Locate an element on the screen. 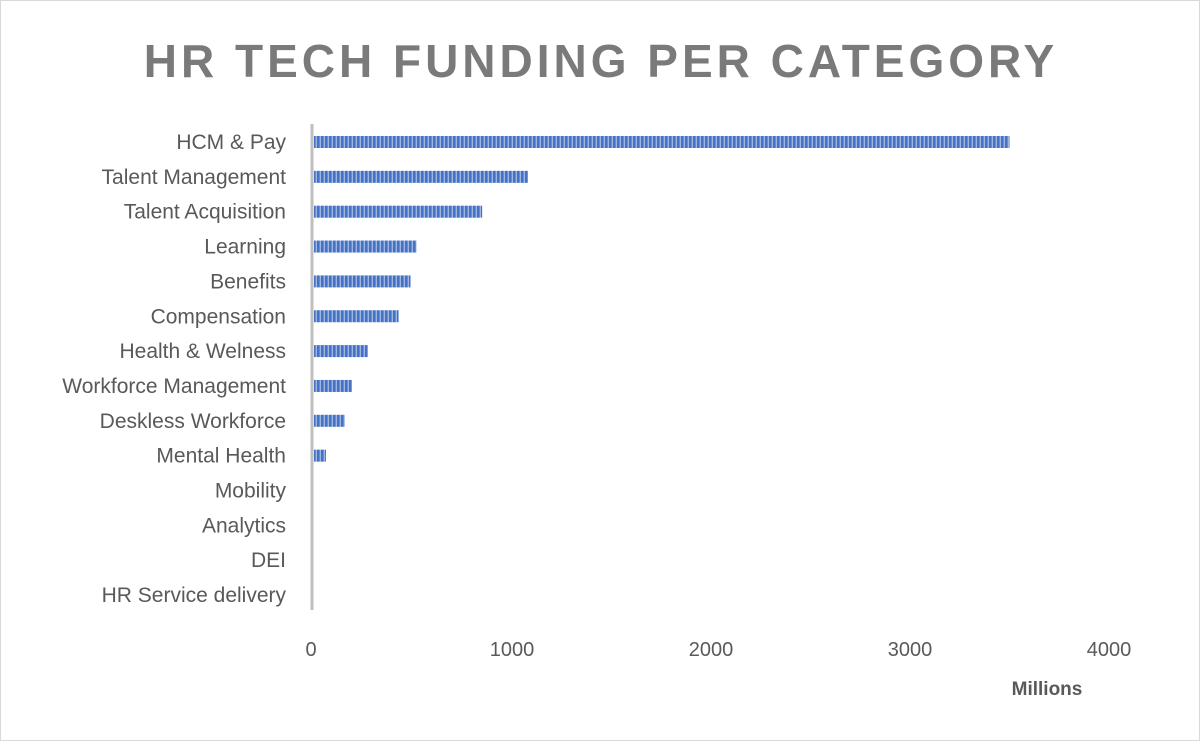 This screenshot has height=741, width=1200. chart-title: HR TECH FUNDING PER CATEGORY is located at coordinates (601, 61).